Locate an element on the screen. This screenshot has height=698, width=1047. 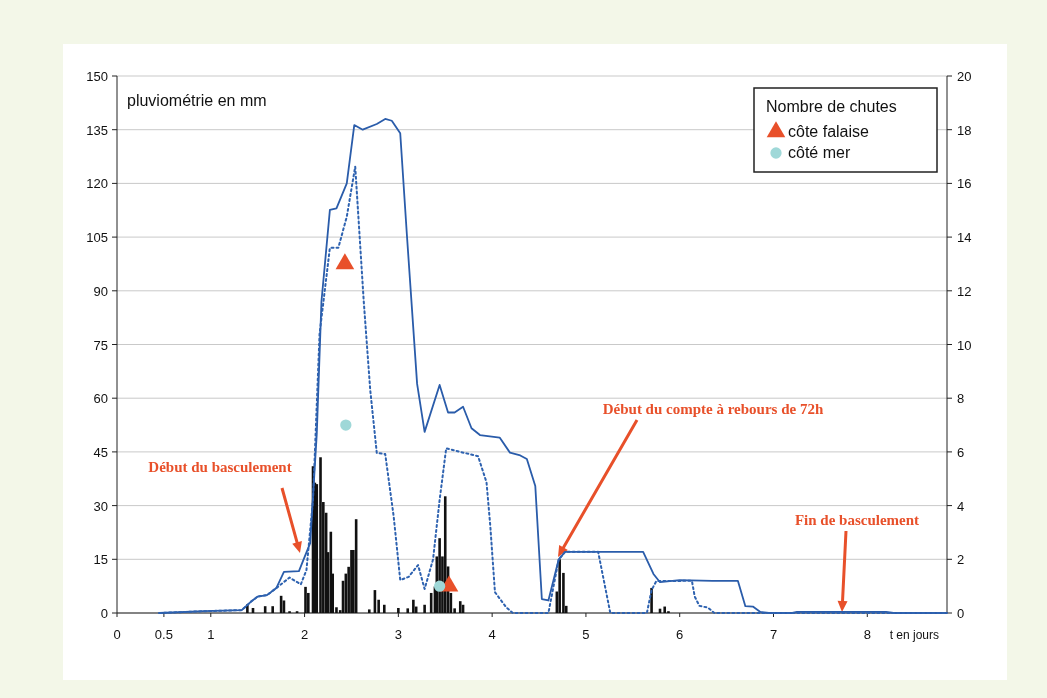
y-tick-label: 15 is located at coordinates (100, 560).